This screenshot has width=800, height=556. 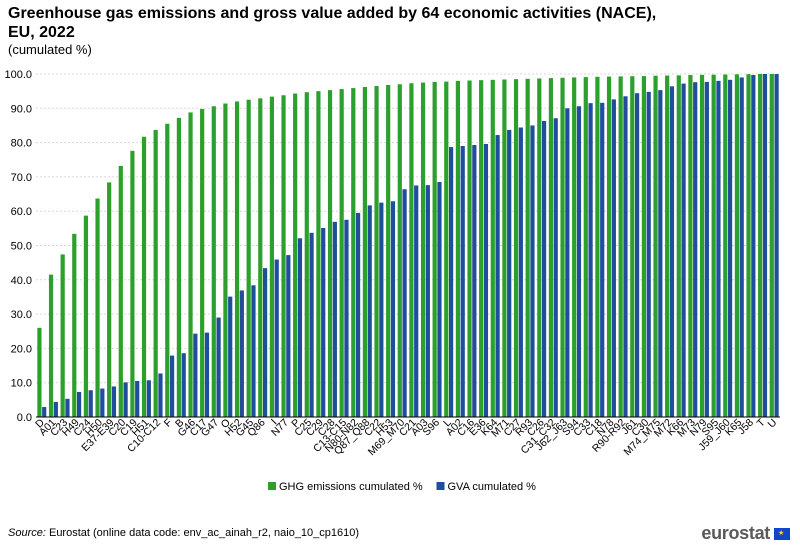 What do you see at coordinates (21, 349) in the screenshot?
I see `y-tick-label: 20.0` at bounding box center [21, 349].